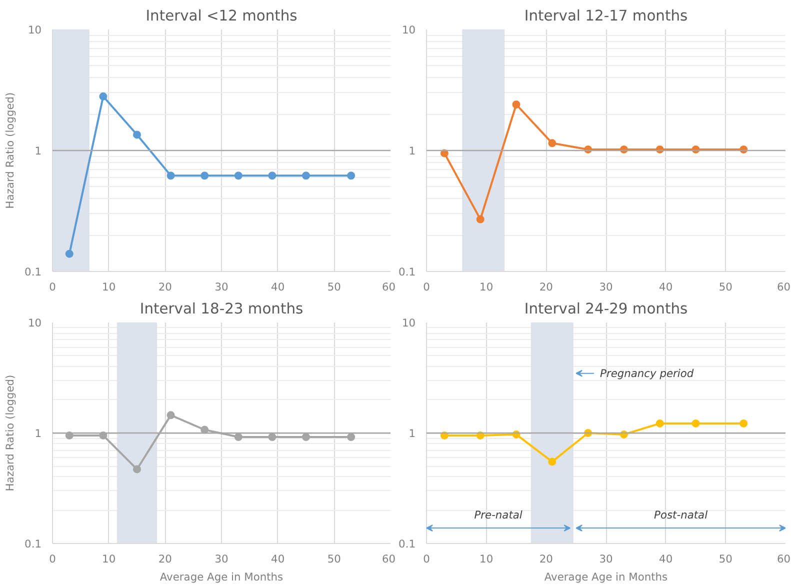  What do you see at coordinates (222, 16) in the screenshot?
I see `chart-title: Interval <12 months` at bounding box center [222, 16].